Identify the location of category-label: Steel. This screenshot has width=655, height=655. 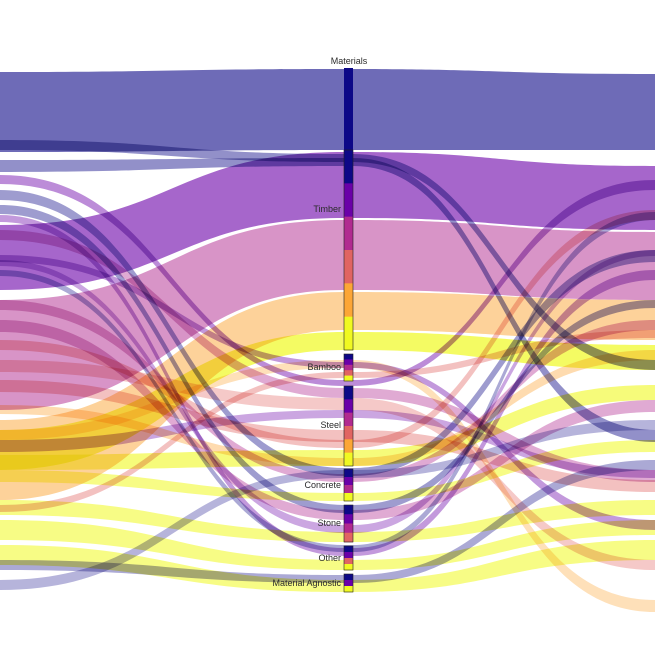
(330, 425).